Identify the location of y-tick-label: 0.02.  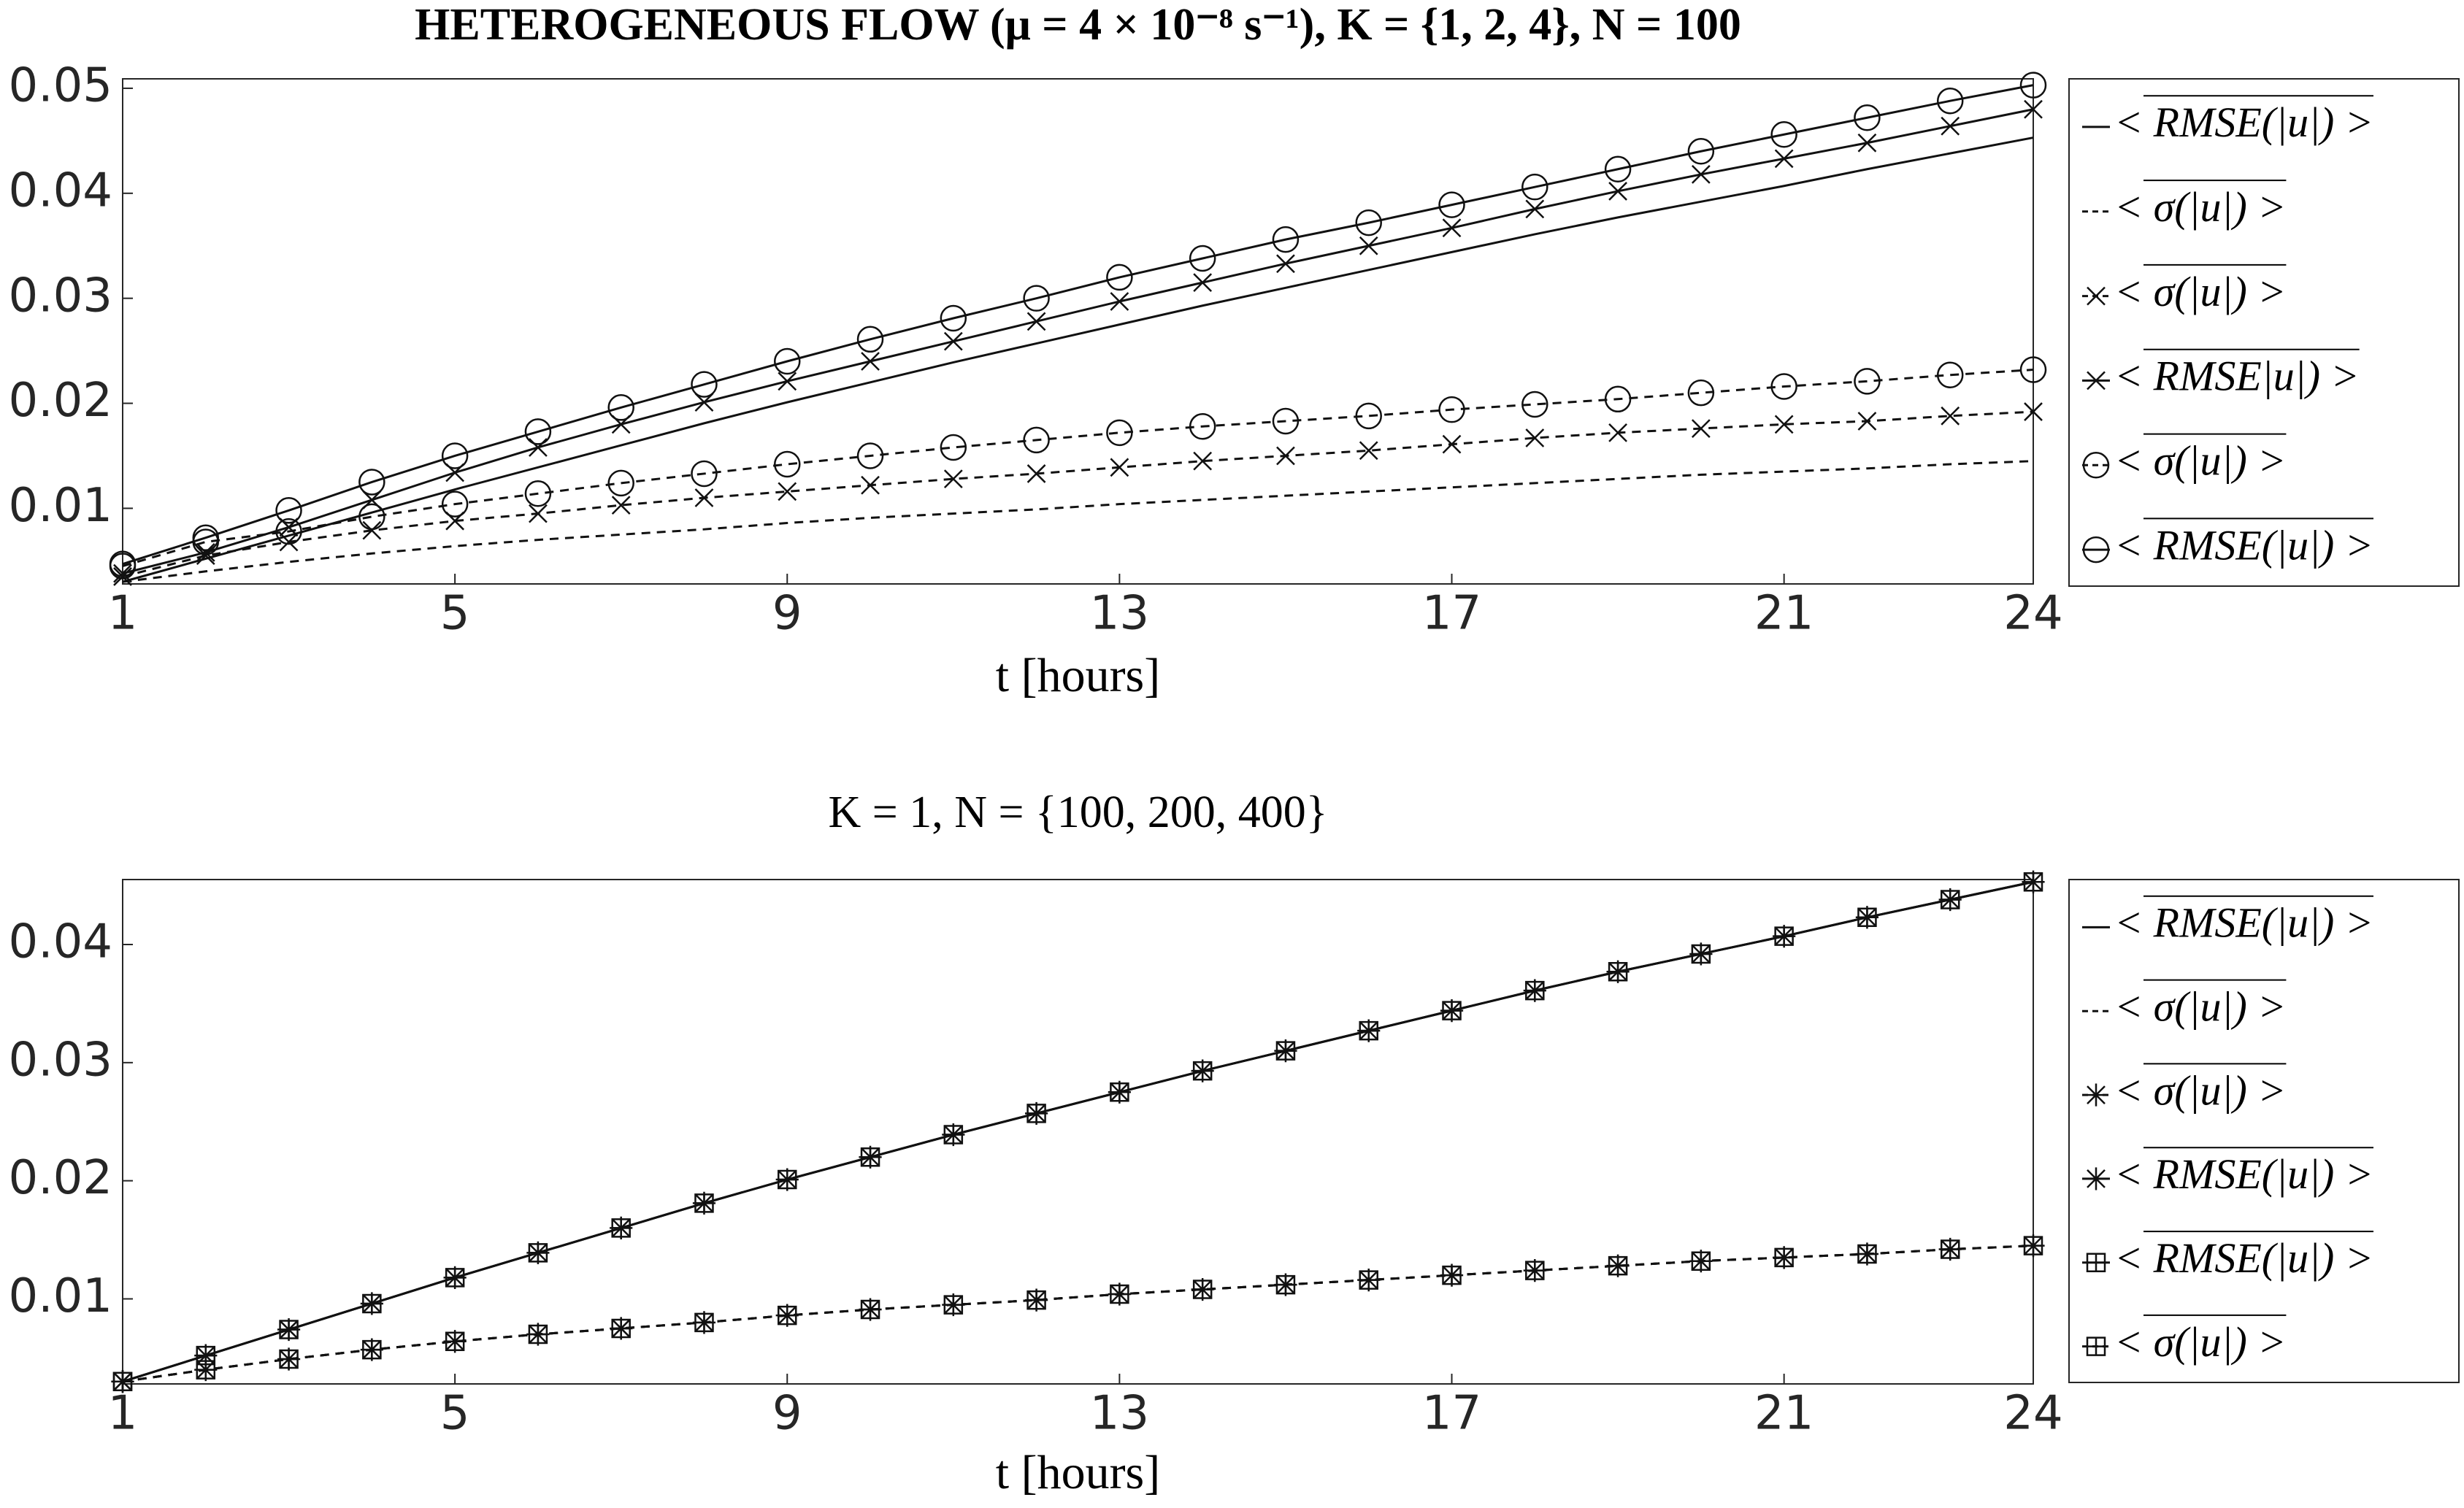
(61, 401).